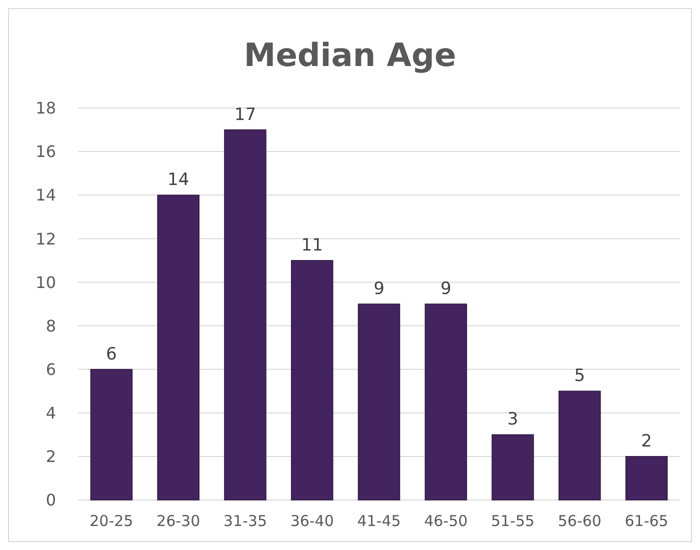  What do you see at coordinates (178, 521) in the screenshot?
I see `x-tick-label: 26-30` at bounding box center [178, 521].